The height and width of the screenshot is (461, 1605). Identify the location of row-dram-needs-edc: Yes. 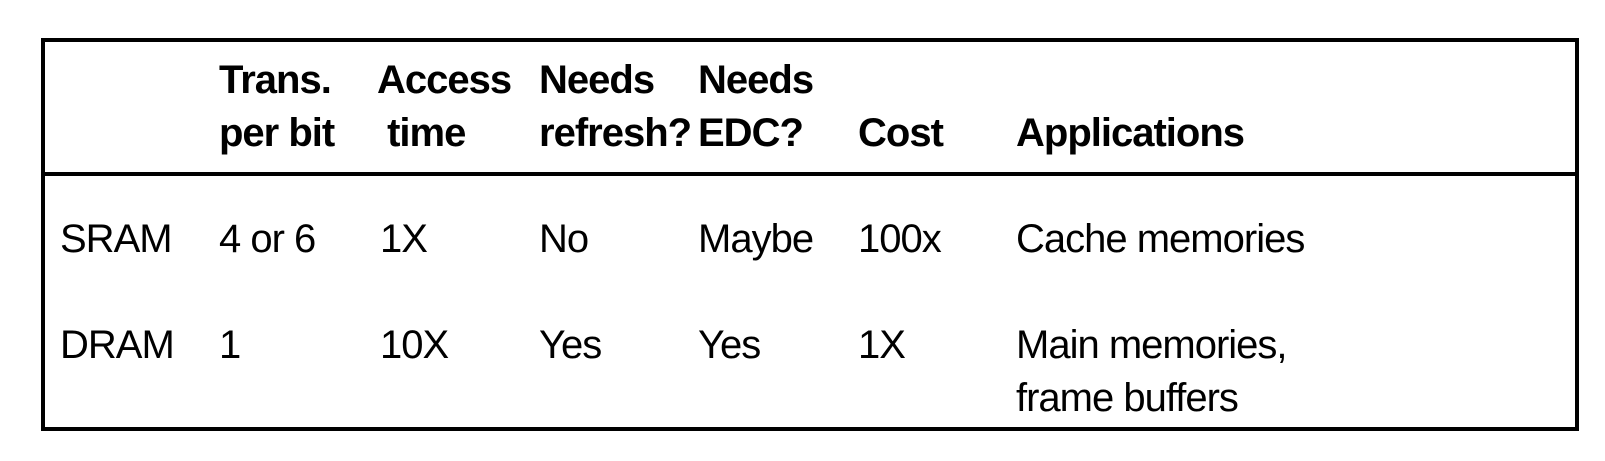
(729, 345).